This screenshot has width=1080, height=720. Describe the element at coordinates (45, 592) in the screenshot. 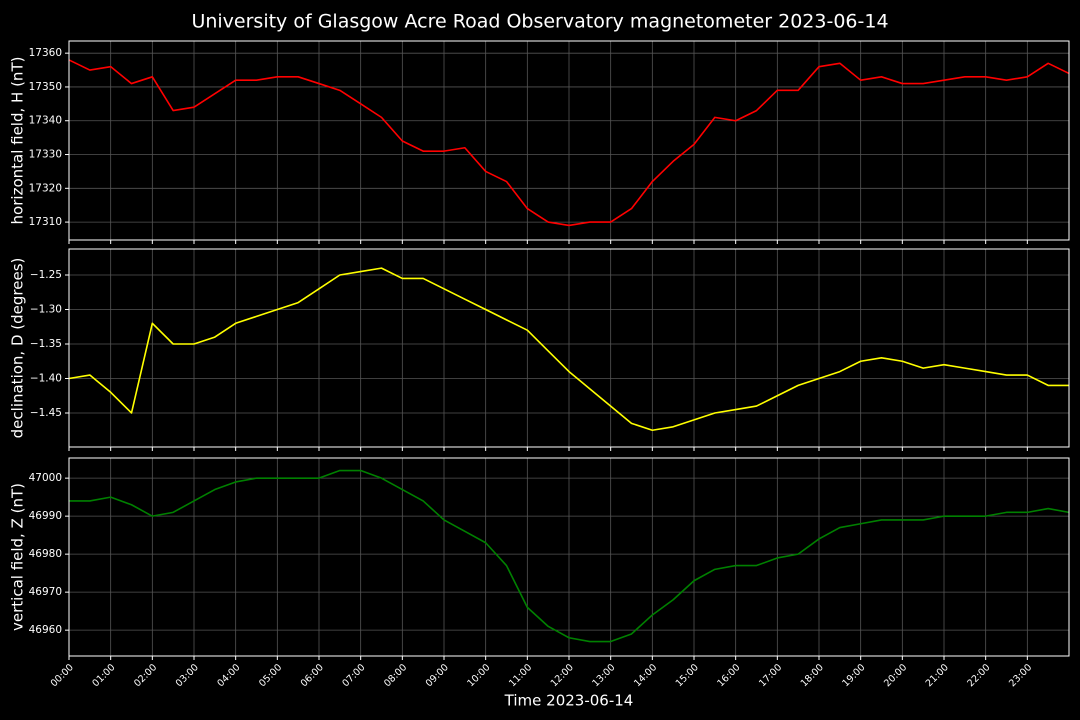

I see `y-tick-label: 46970` at that location.